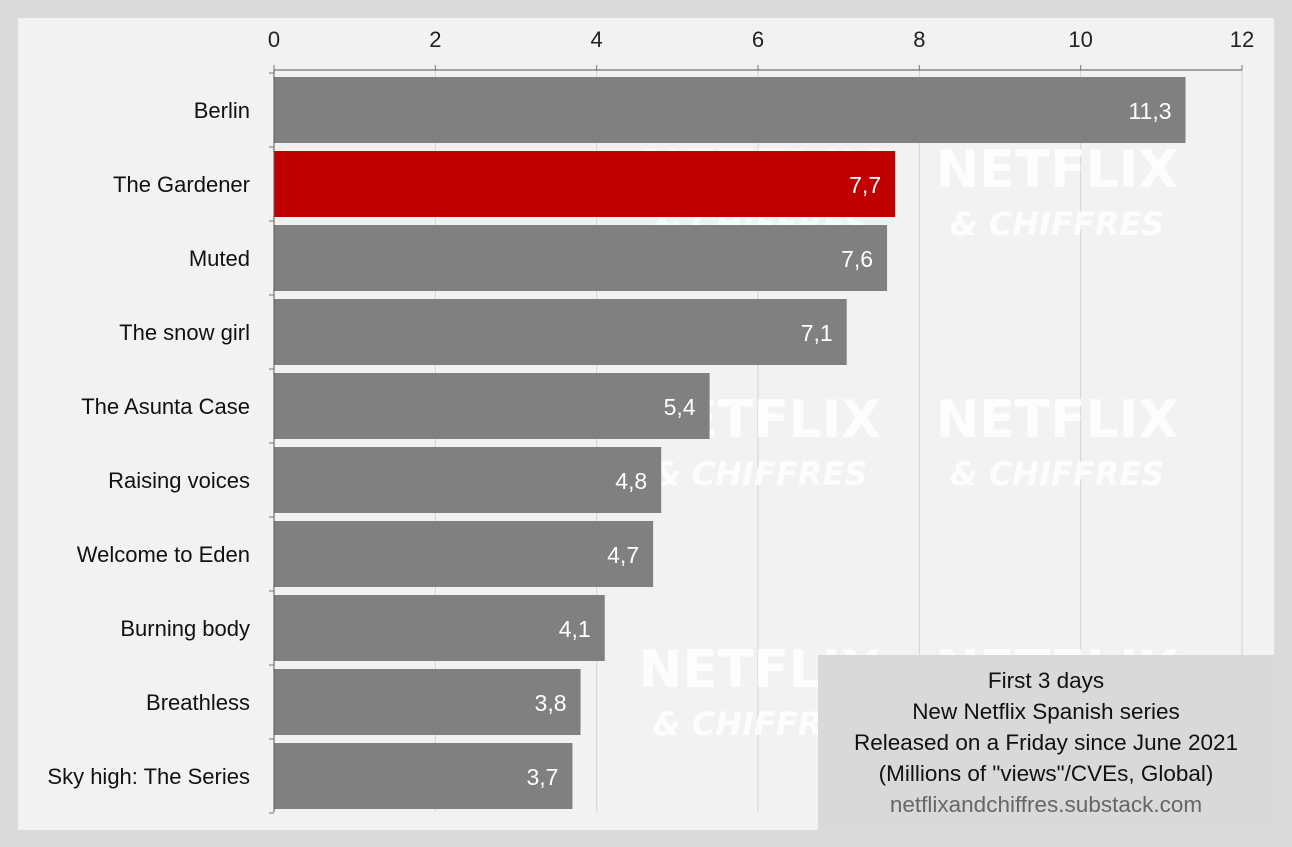 The width and height of the screenshot is (1292, 847). I want to click on value-label: 7,1, so click(817, 333).